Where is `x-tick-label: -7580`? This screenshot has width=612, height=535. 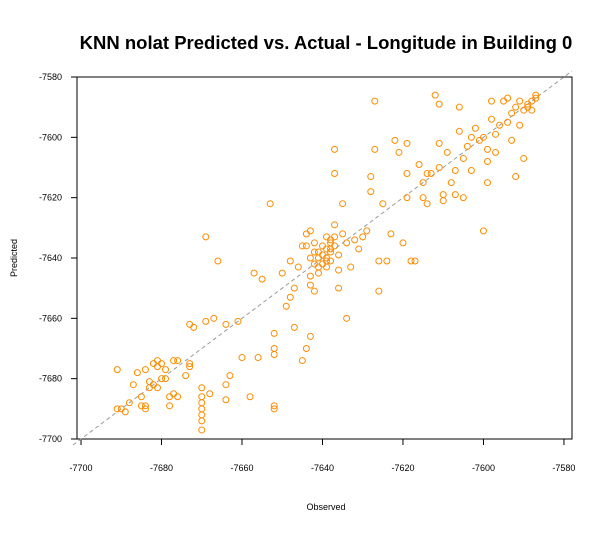 x-tick-label: -7580 is located at coordinates (563, 468).